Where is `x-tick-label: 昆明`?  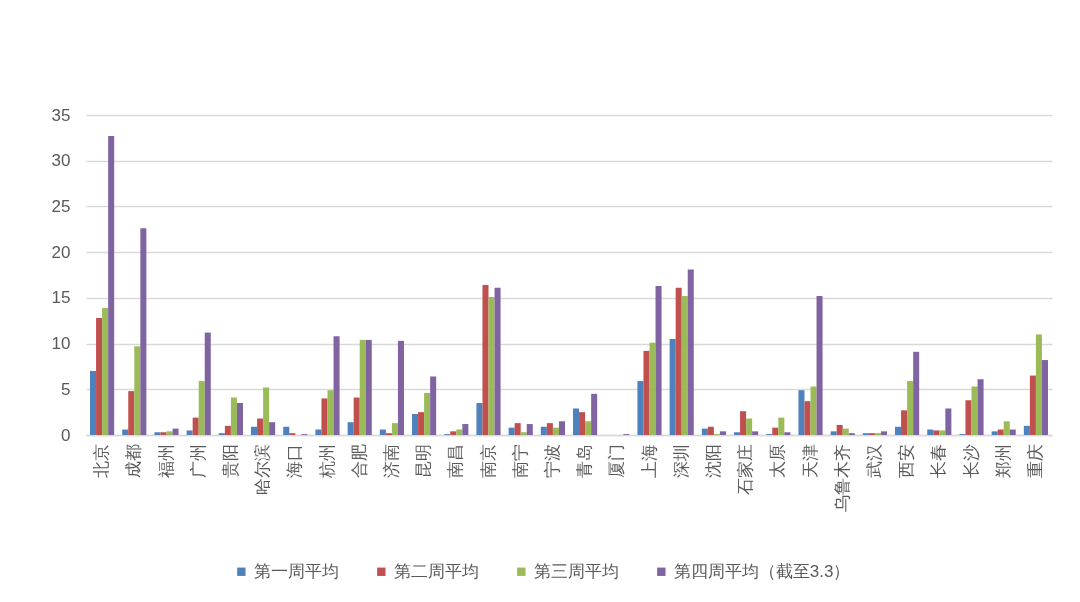 x-tick-label: 昆明 is located at coordinates (424, 460).